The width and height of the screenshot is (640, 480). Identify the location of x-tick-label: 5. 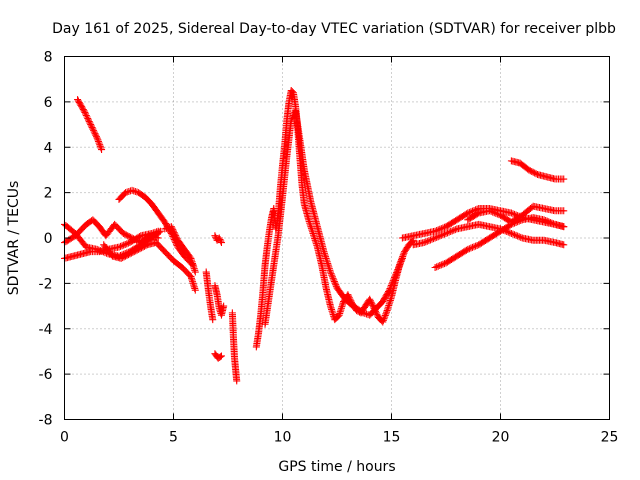
(173, 438).